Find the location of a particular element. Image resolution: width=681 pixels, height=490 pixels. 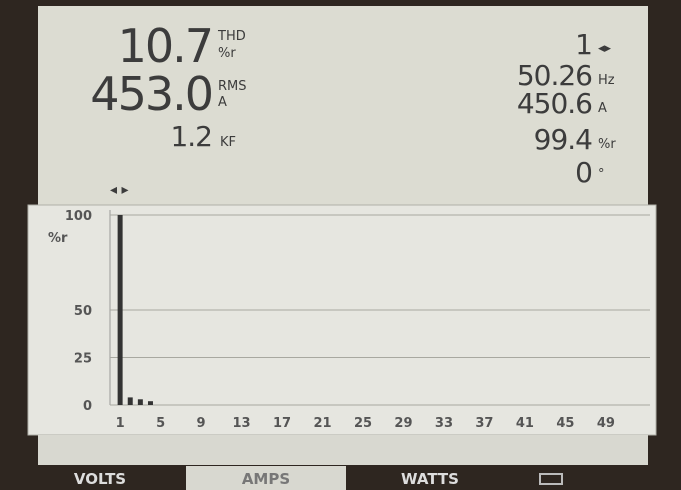

angle-value: 0 is located at coordinates (583, 172).